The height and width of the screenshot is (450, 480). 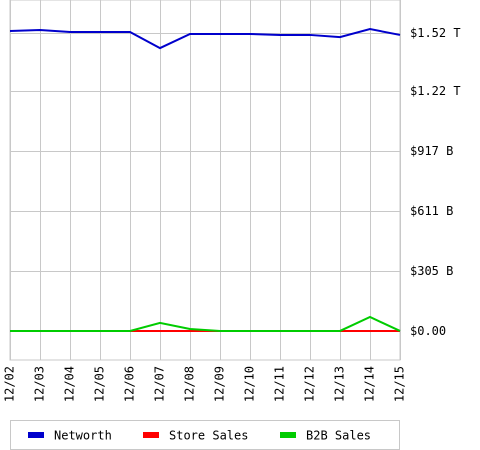 What do you see at coordinates (340, 384) in the screenshot?
I see `x-tick-label: 12/13` at bounding box center [340, 384].